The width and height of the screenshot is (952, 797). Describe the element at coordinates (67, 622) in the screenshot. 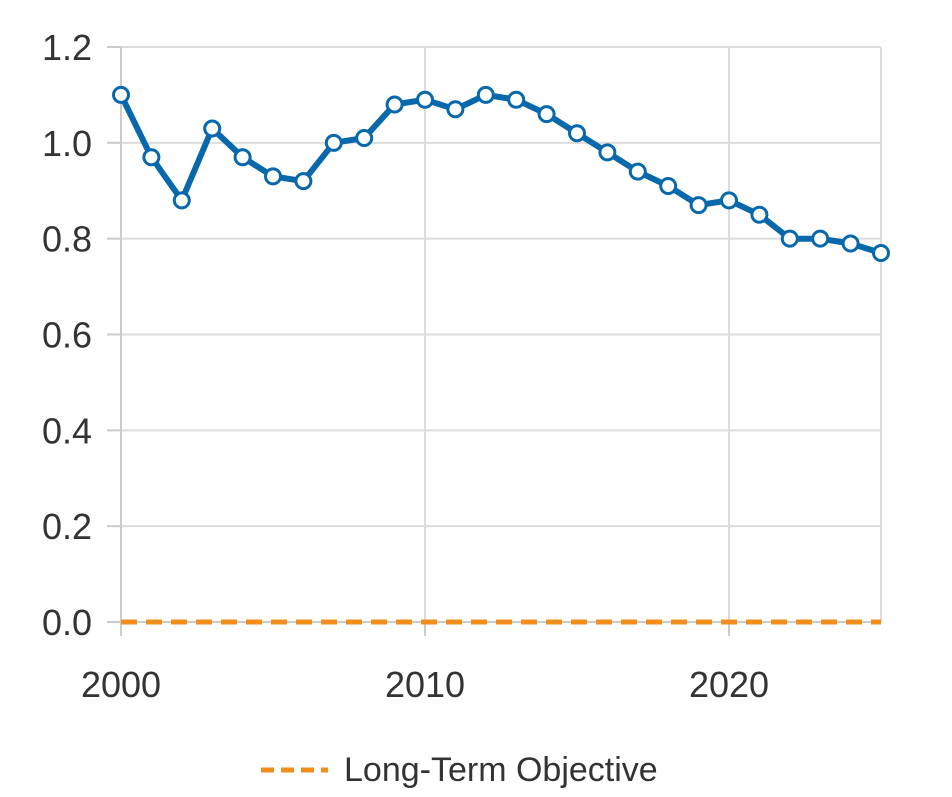

I see `y-tick-label: 0.0` at that location.